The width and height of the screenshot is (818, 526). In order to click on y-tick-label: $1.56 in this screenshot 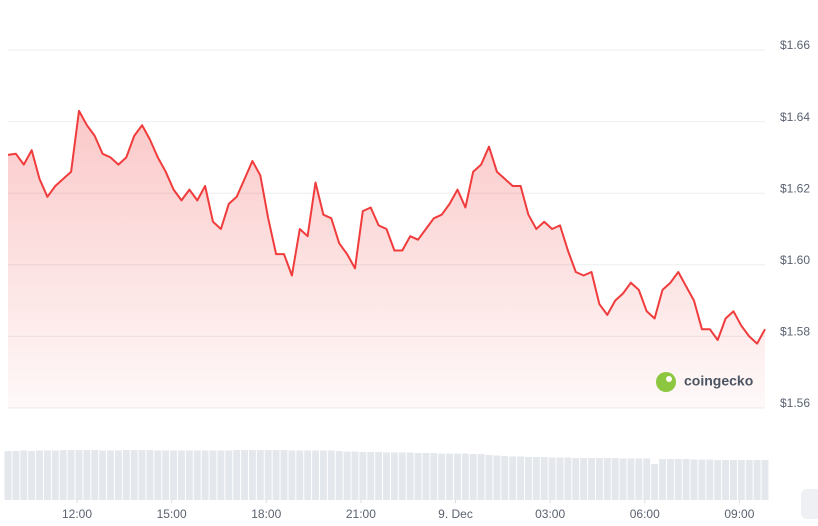, I will do `click(795, 403)`.